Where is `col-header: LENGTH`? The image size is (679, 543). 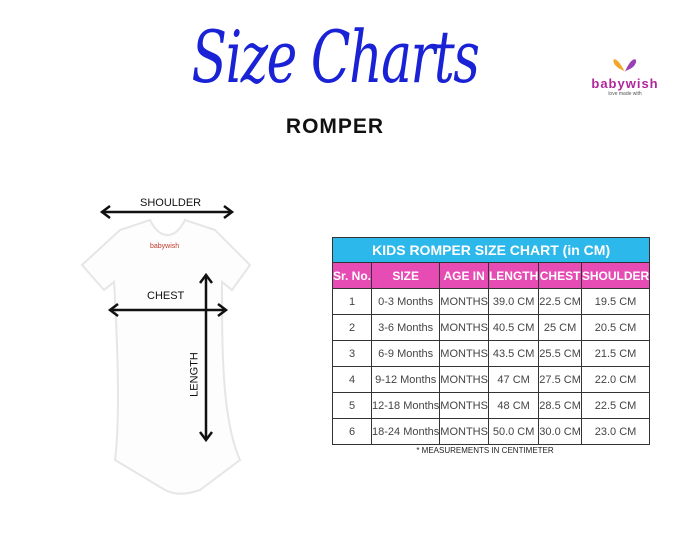 col-header: LENGTH is located at coordinates (513, 275).